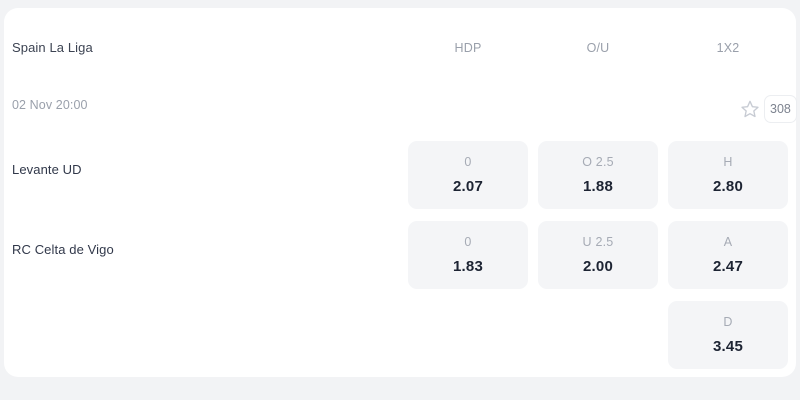 The image size is (800, 400). What do you see at coordinates (728, 186) in the screenshot?
I see `odds-price: 2.80` at bounding box center [728, 186].